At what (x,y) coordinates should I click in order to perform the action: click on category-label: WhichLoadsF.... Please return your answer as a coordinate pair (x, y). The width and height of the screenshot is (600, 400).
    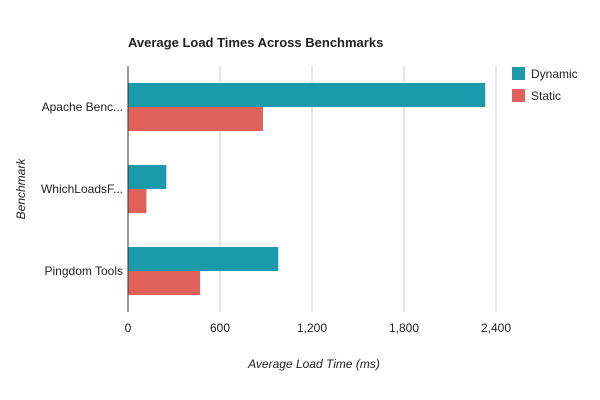
    Looking at the image, I should click on (82, 189).